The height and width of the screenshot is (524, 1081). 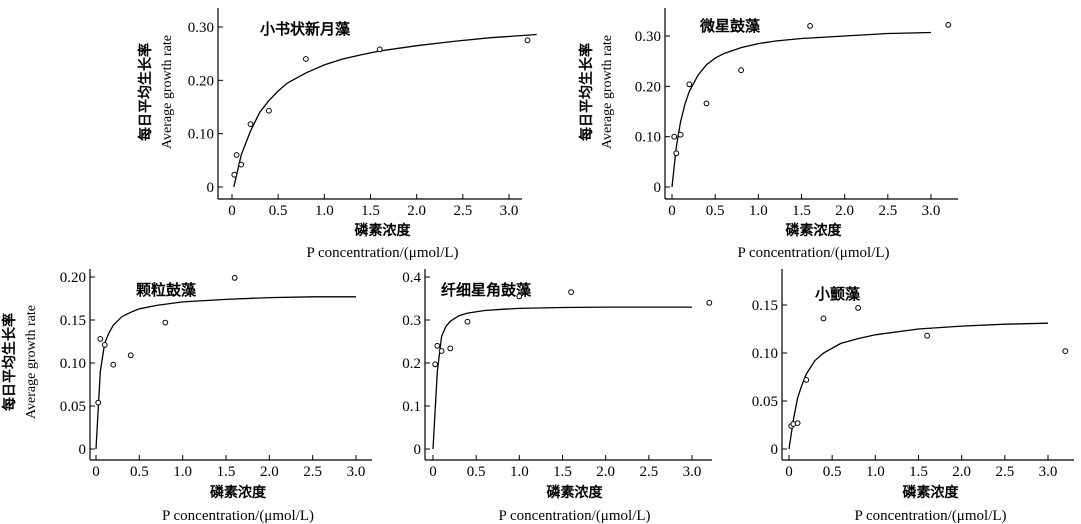 I want to click on chart-title: 微星鼓藻, so click(x=730, y=26).